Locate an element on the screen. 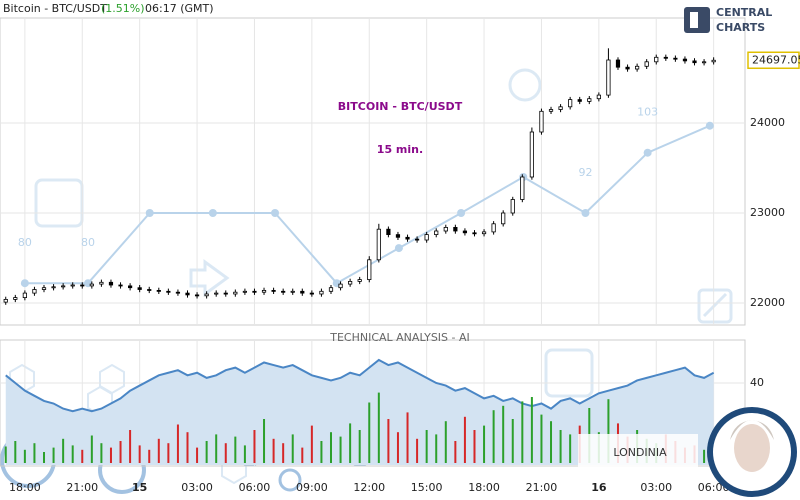 This screenshot has width=800, height=500. oscillator-line is located at coordinates (360, 385).